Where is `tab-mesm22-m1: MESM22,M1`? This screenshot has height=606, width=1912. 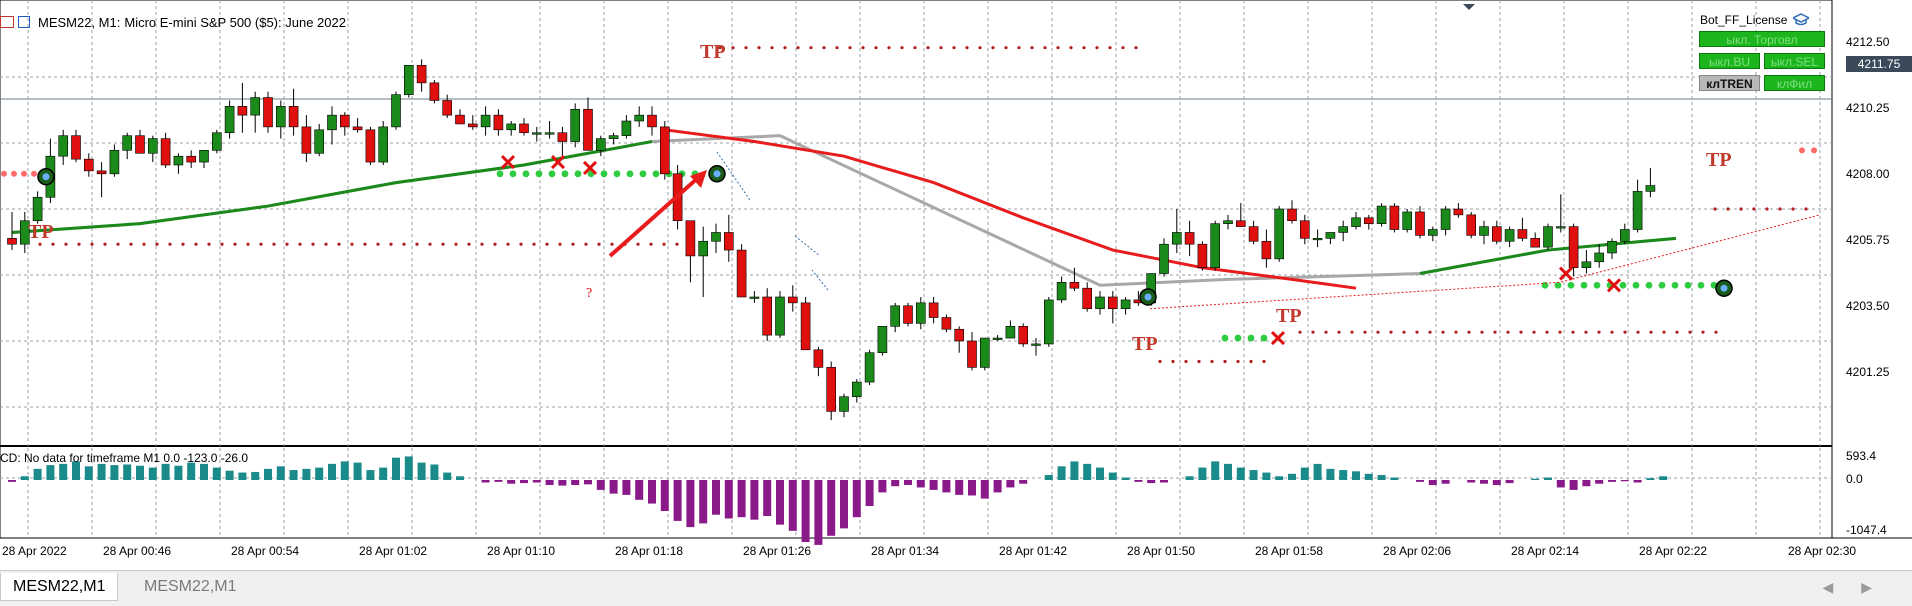 tab-mesm22-m1: MESM22,M1 is located at coordinates (190, 586).